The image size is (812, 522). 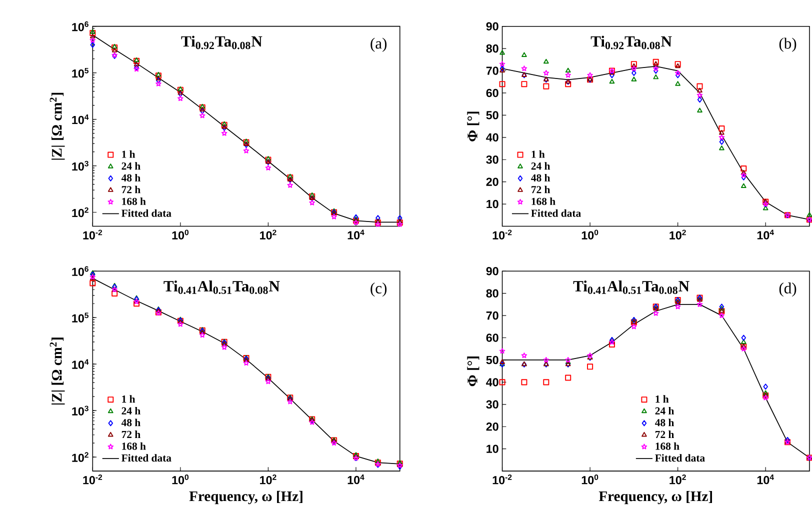 I want to click on y-tick-label: 10$^{2}$, so click(x=80, y=457).